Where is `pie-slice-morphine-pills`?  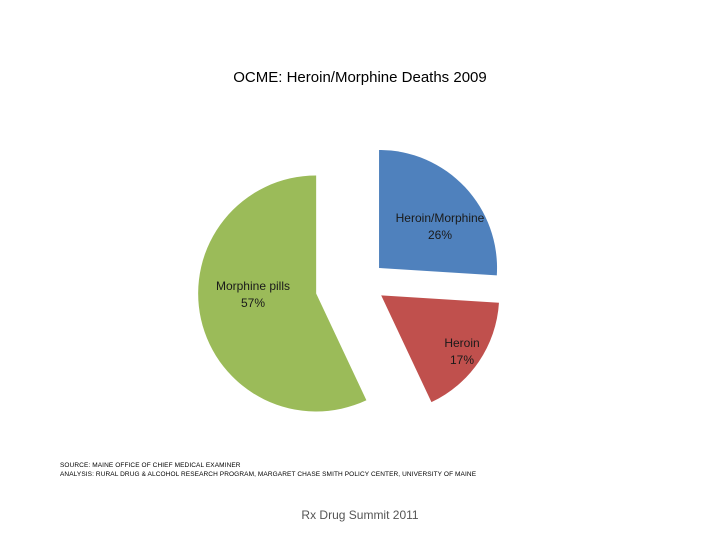 pie-slice-morphine-pills is located at coordinates (282, 293).